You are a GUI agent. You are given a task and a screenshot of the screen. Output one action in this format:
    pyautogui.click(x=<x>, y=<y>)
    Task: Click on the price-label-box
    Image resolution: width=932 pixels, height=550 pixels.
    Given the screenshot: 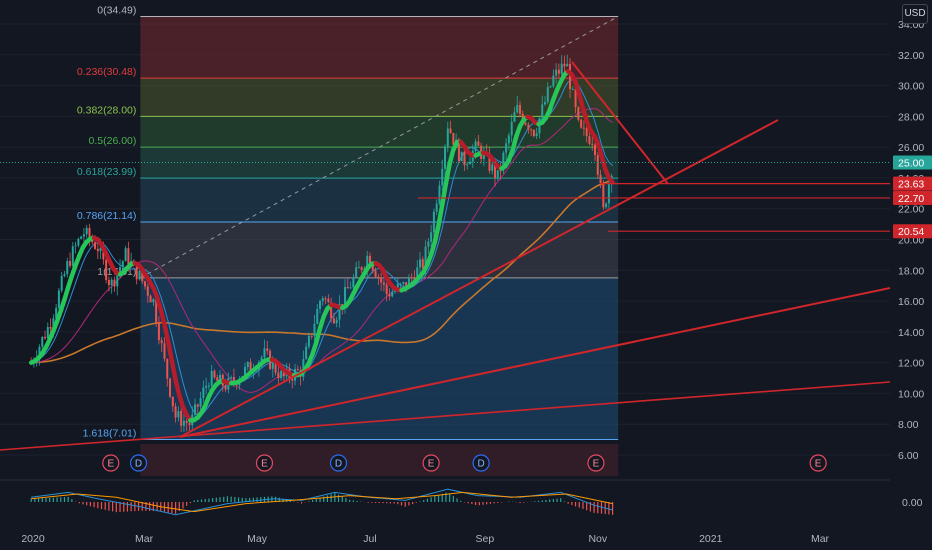 What is the action you would take?
    pyautogui.click(x=912, y=183)
    